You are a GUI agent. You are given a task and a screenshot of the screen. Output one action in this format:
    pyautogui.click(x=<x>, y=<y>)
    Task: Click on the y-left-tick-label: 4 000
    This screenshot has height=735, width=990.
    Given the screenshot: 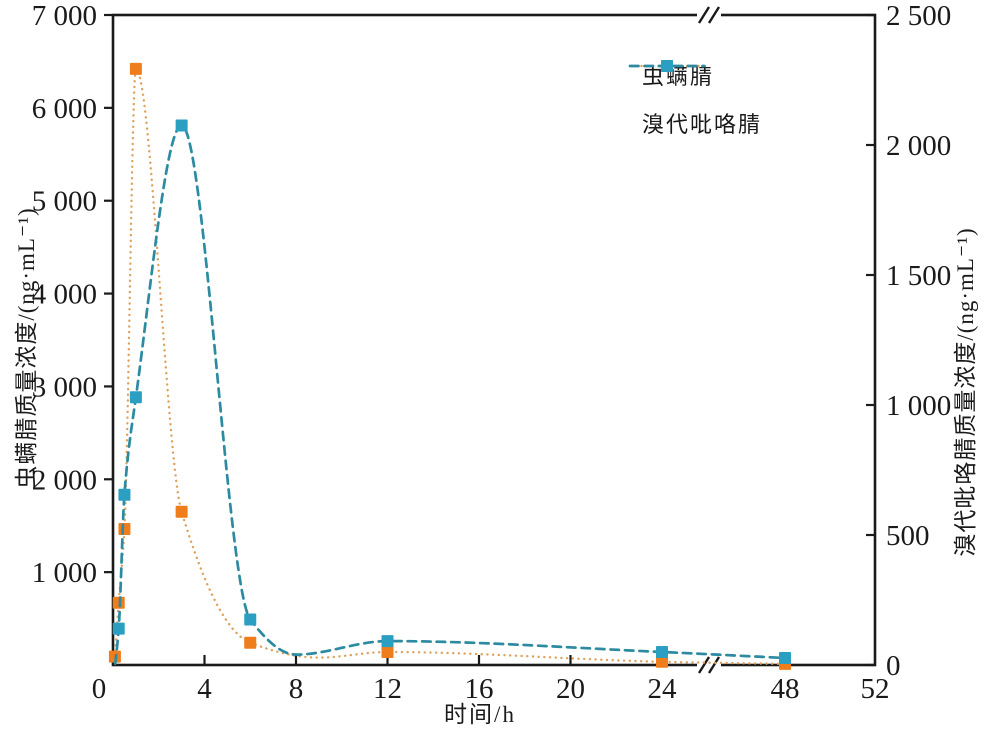 What is the action you would take?
    pyautogui.click(x=64, y=295)
    